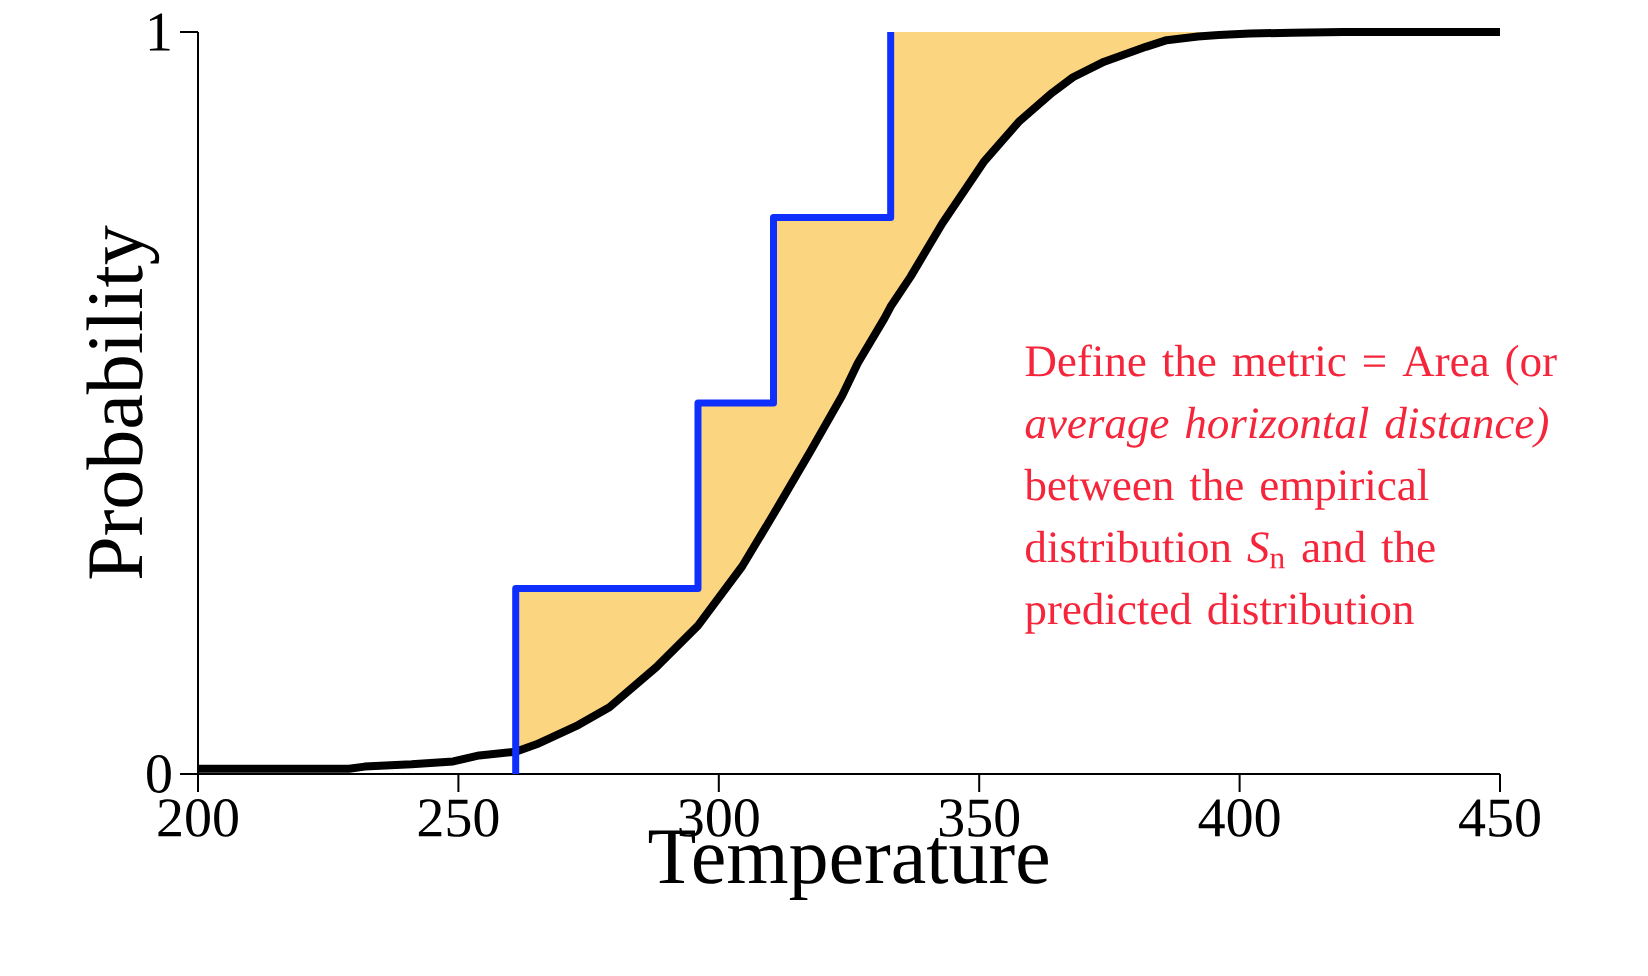 The height and width of the screenshot is (976, 1648). What do you see at coordinates (198, 818) in the screenshot?
I see `x-tick-label: 200` at bounding box center [198, 818].